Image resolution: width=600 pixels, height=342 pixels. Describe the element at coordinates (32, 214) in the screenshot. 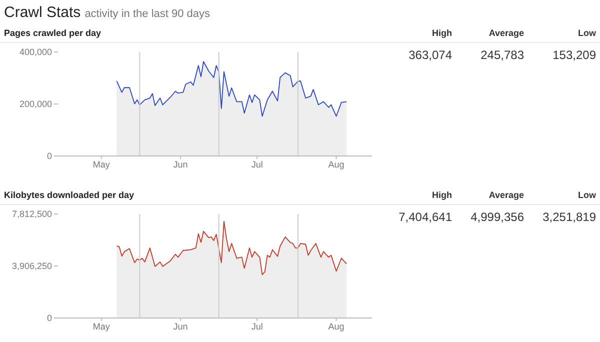

I see `y-tick-label: 7,812,500` at that location.